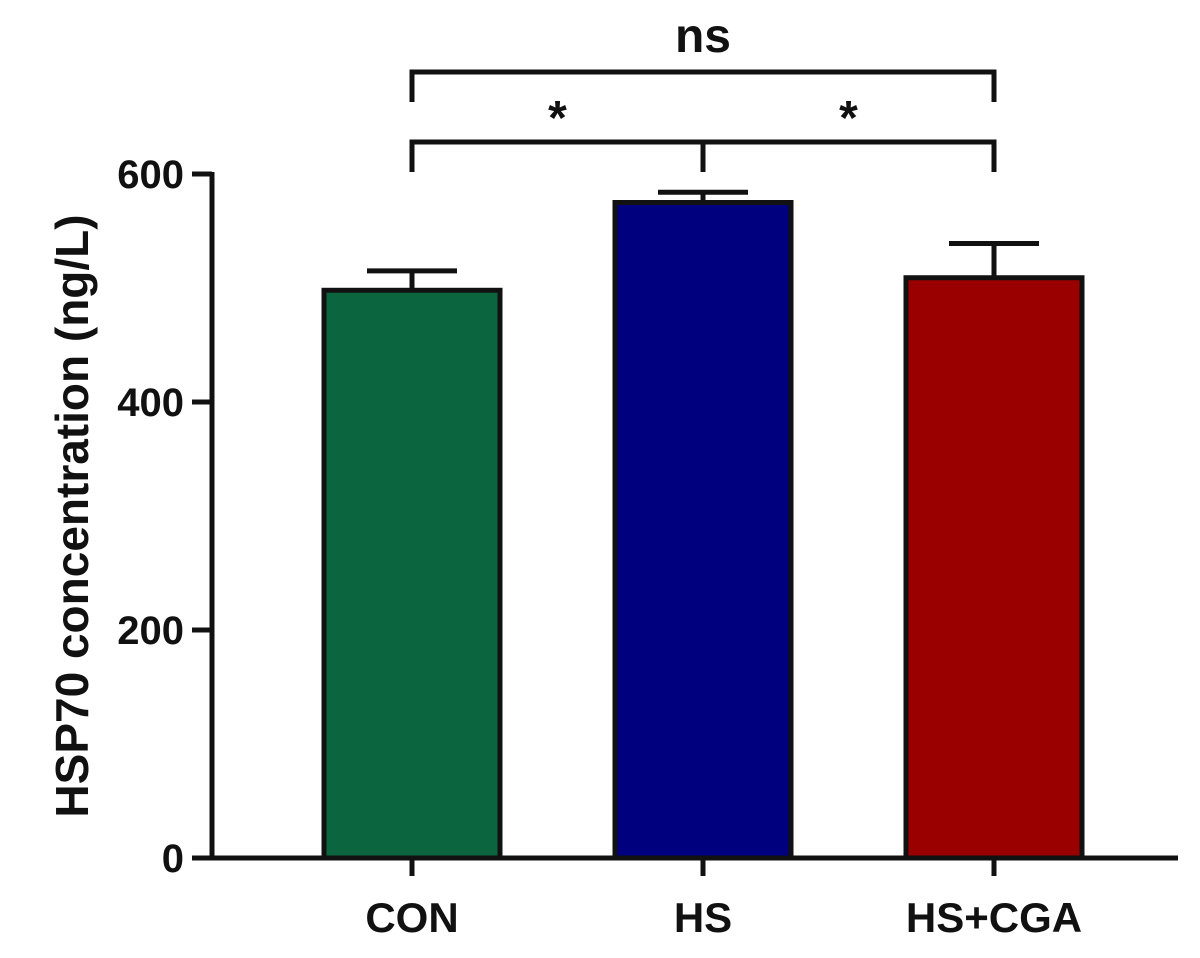  What do you see at coordinates (150, 631) in the screenshot?
I see `y-tick-label: 200` at bounding box center [150, 631].